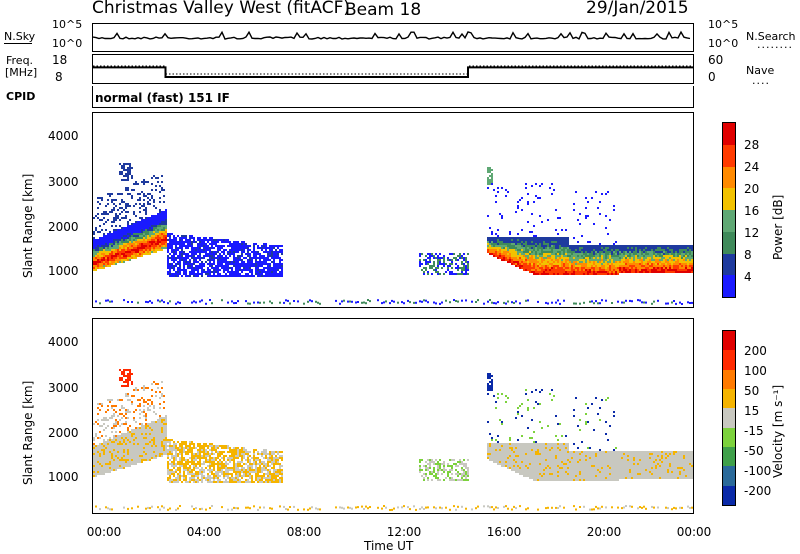 This screenshot has width=800, height=554. Describe the element at coordinates (393, 97) in the screenshot. I see `cpid-panel: normal (fast) 151 IF` at that location.